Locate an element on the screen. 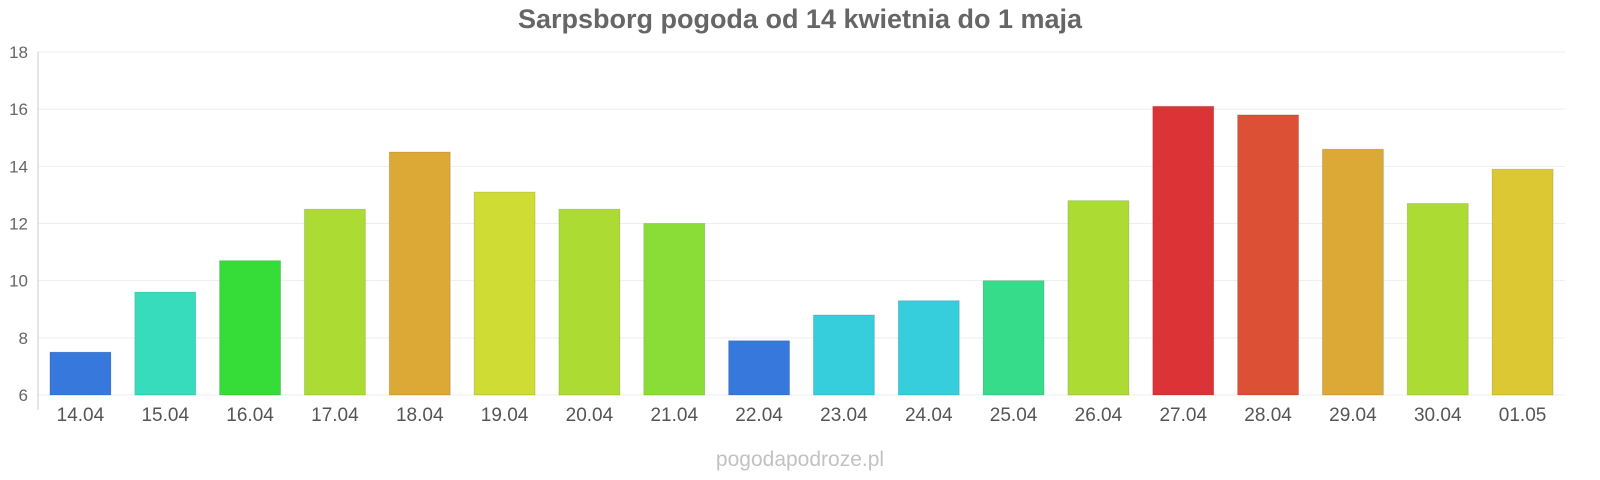 This screenshot has width=1600, height=480. y-tick-label: 14 is located at coordinates (18, 166).